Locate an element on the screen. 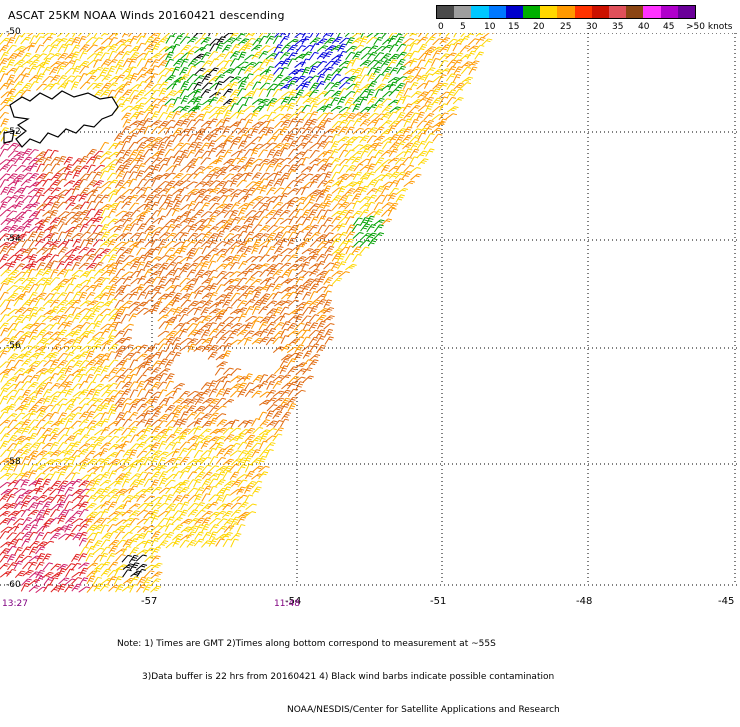 Image resolution: width=740 pixels, height=727 pixels. colorbar-swatch is located at coordinates (479, 12).